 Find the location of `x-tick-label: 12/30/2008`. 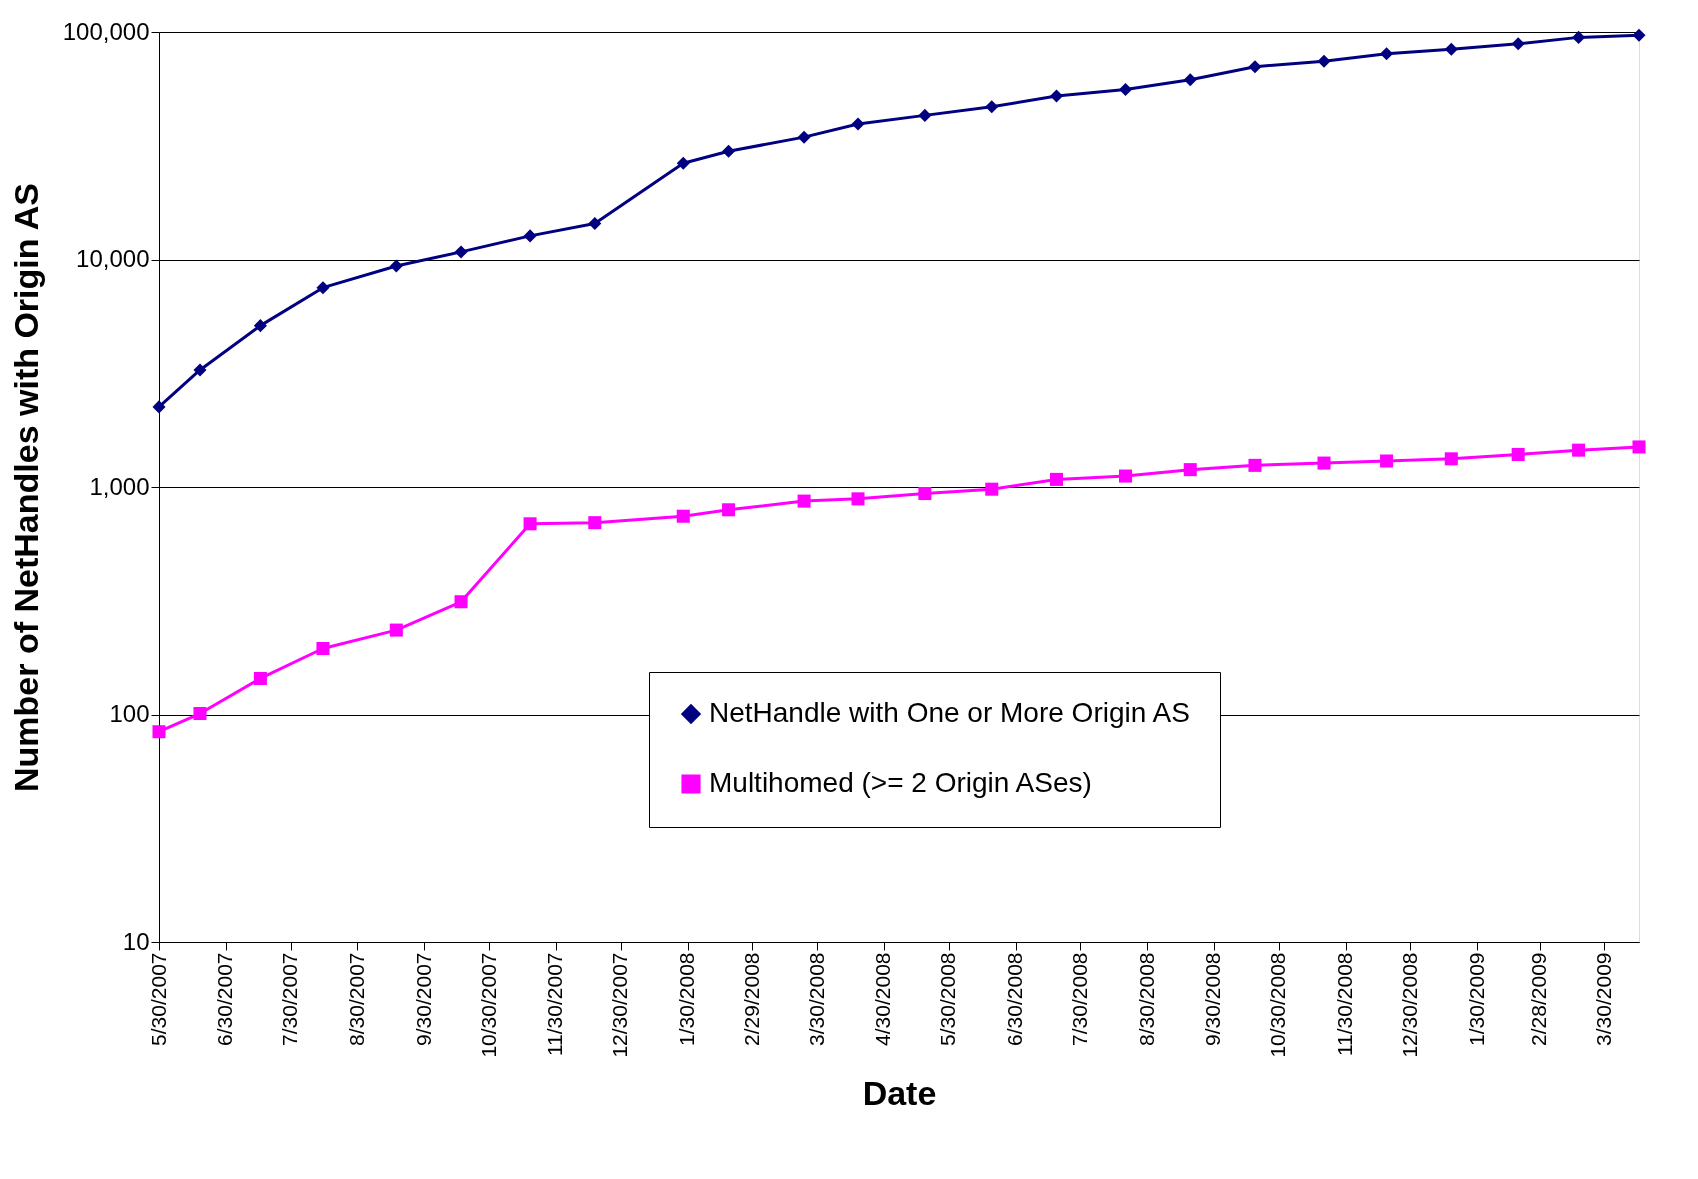

x-tick-label: 12/30/2008 is located at coordinates (1409, 1005).